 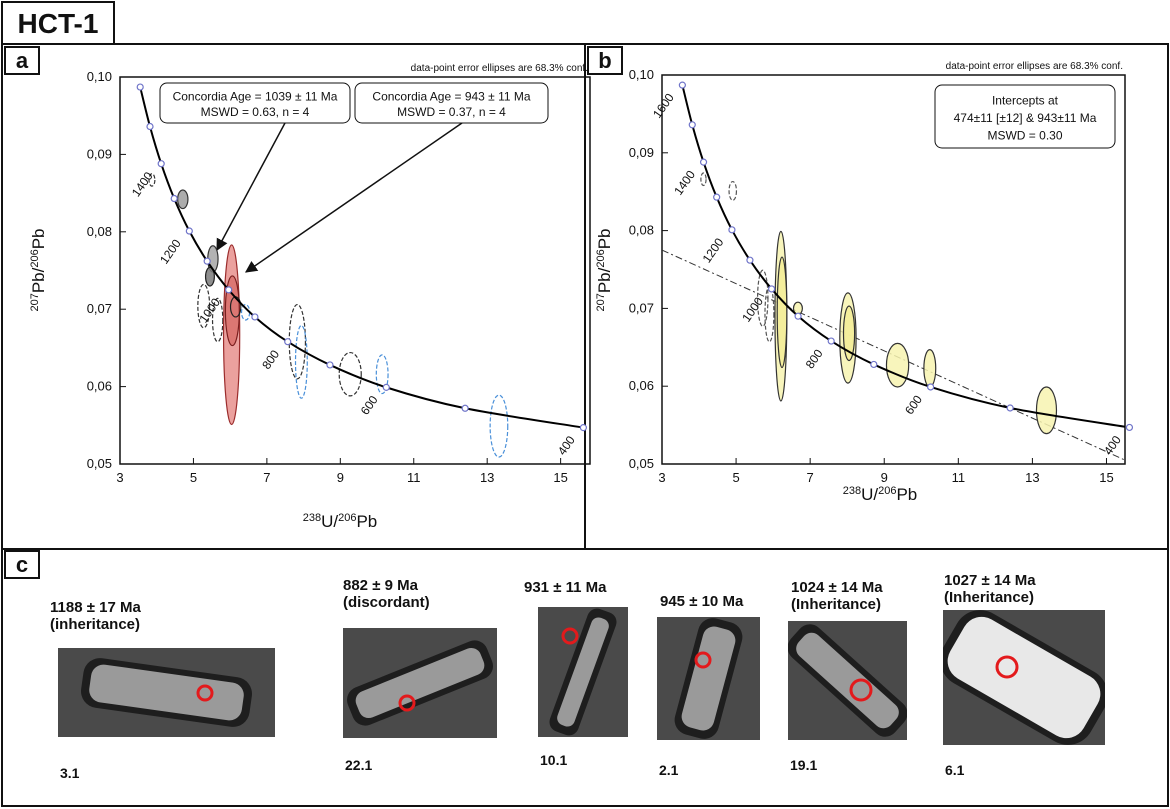 What do you see at coordinates (255, 112) in the screenshot?
I see `annotation-text: MSWD = 0.63, n = 4` at bounding box center [255, 112].